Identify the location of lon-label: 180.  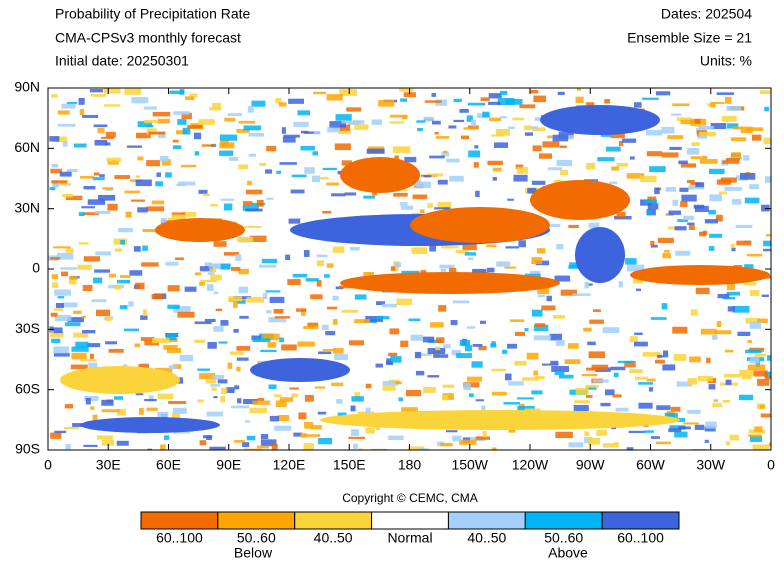
(410, 465).